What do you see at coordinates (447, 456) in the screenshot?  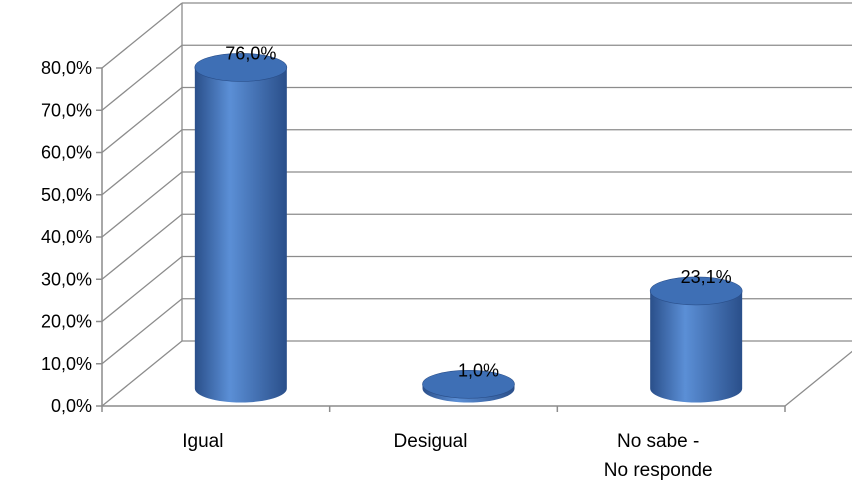 I see `category-labels: Igual Desigual No sabe - No responde` at bounding box center [447, 456].